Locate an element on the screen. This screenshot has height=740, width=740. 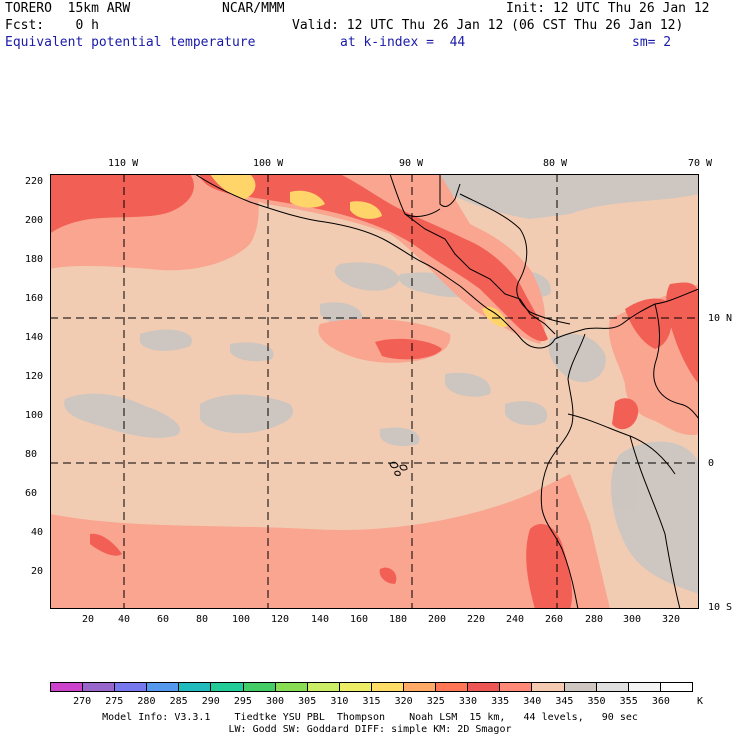
colorbar-level-label: 340 is located at coordinates (532, 701).